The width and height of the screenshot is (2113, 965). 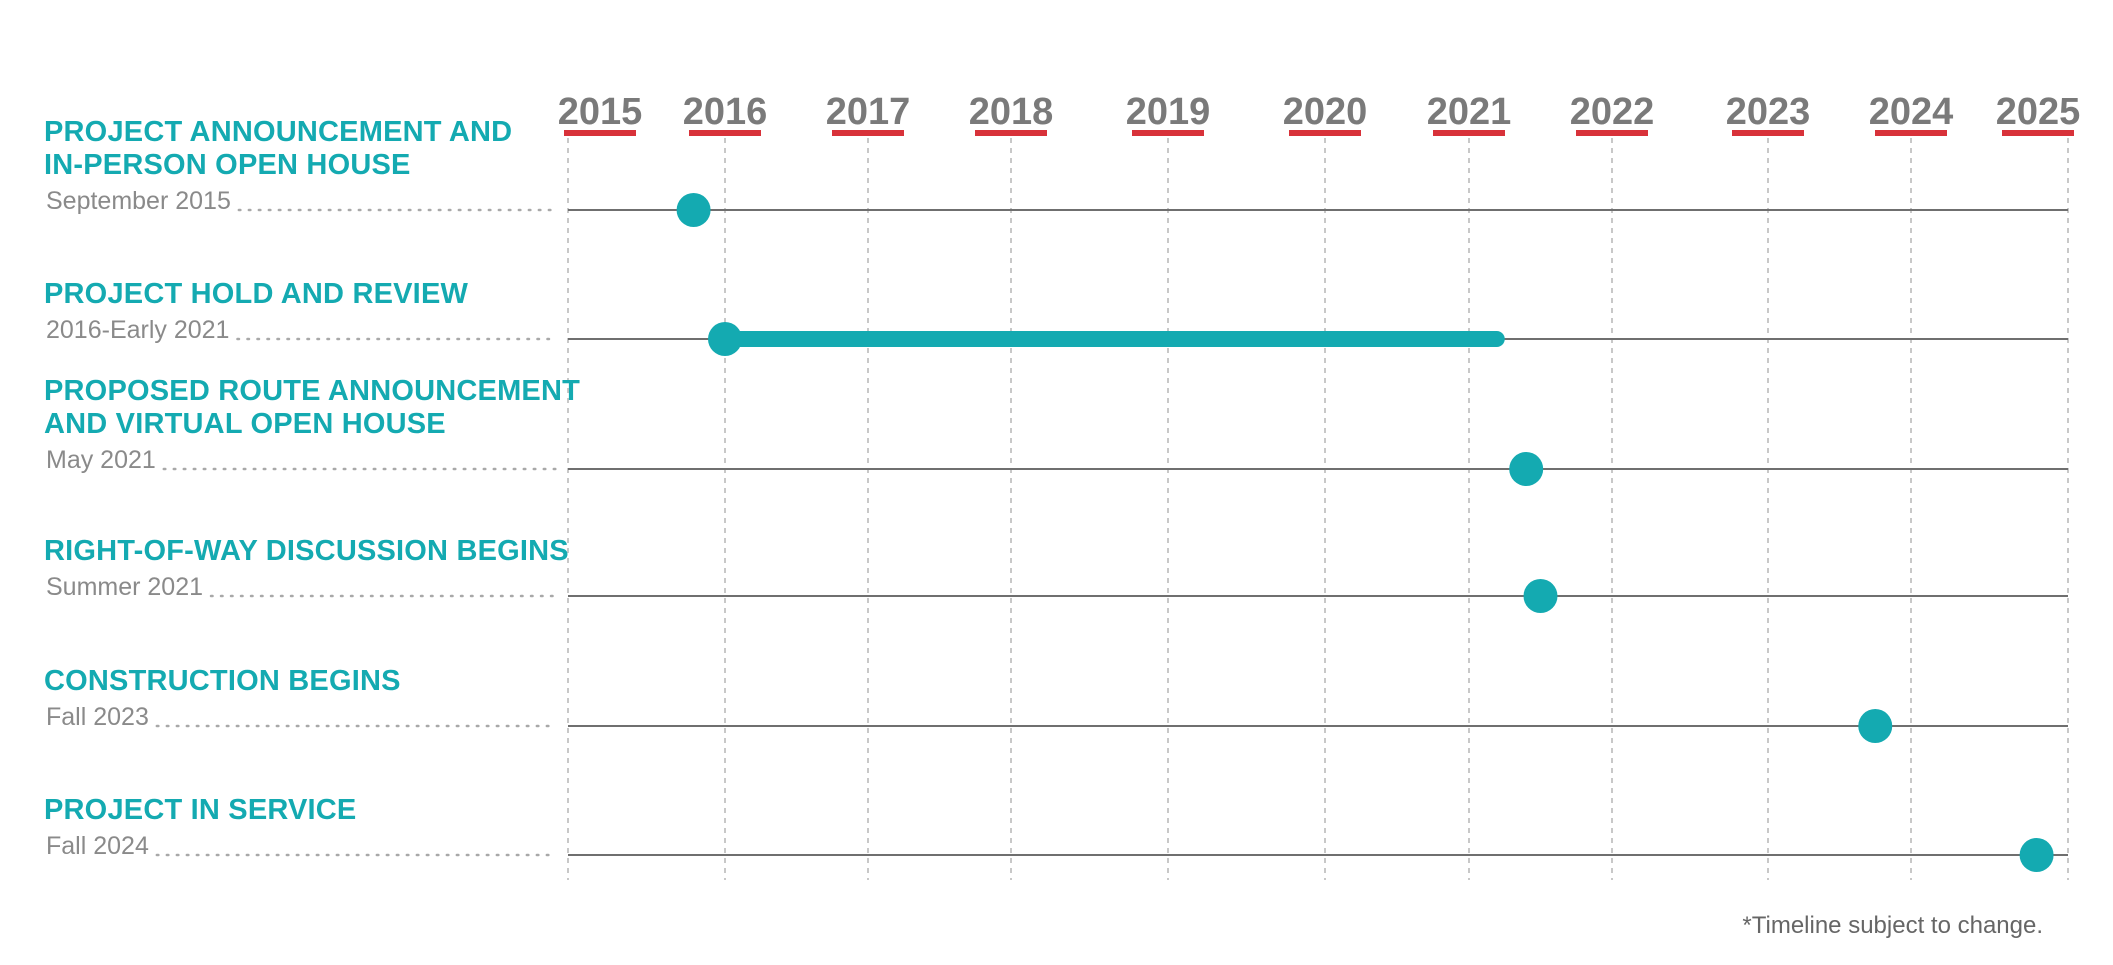 What do you see at coordinates (138, 201) in the screenshot?
I see `milestone-date: September 2015` at bounding box center [138, 201].